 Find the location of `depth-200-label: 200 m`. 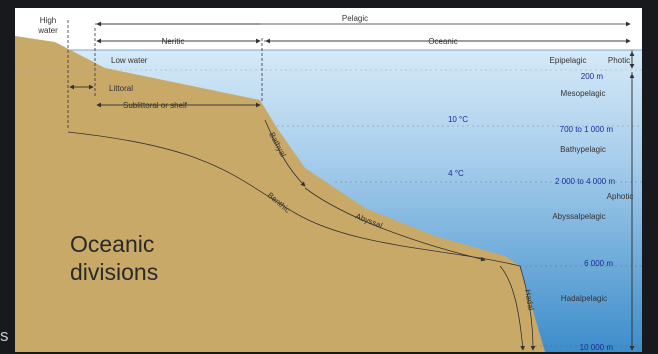

depth-200-label: 200 m is located at coordinates (592, 76).